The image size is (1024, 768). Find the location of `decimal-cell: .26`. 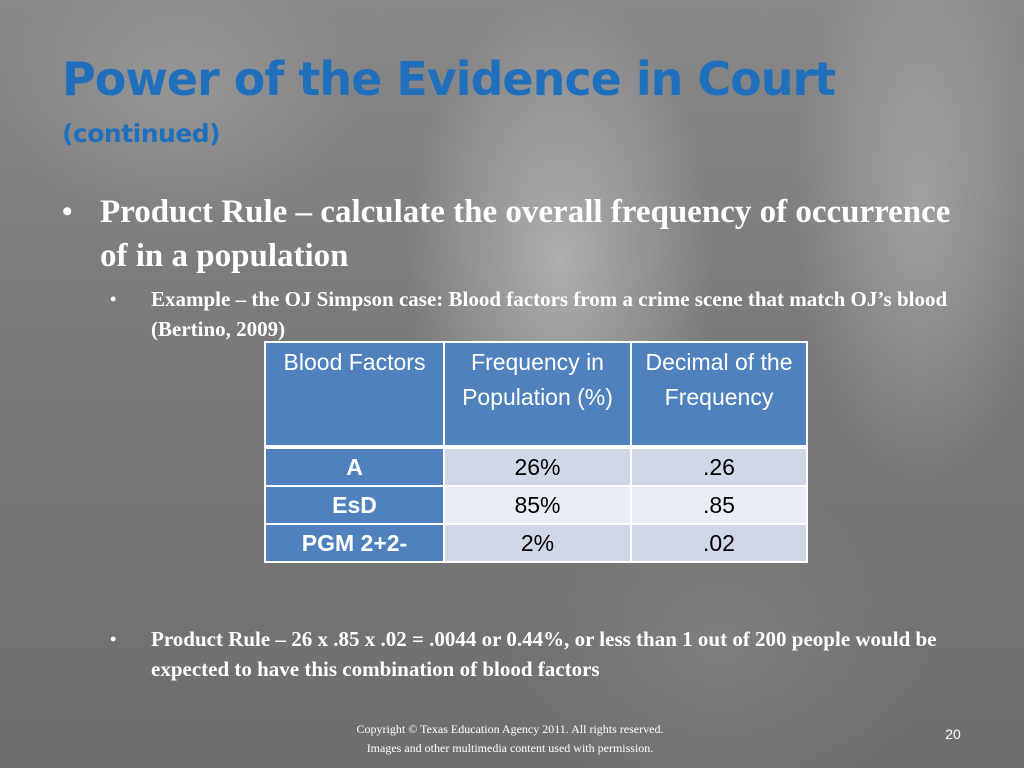

decimal-cell: .26 is located at coordinates (719, 466).